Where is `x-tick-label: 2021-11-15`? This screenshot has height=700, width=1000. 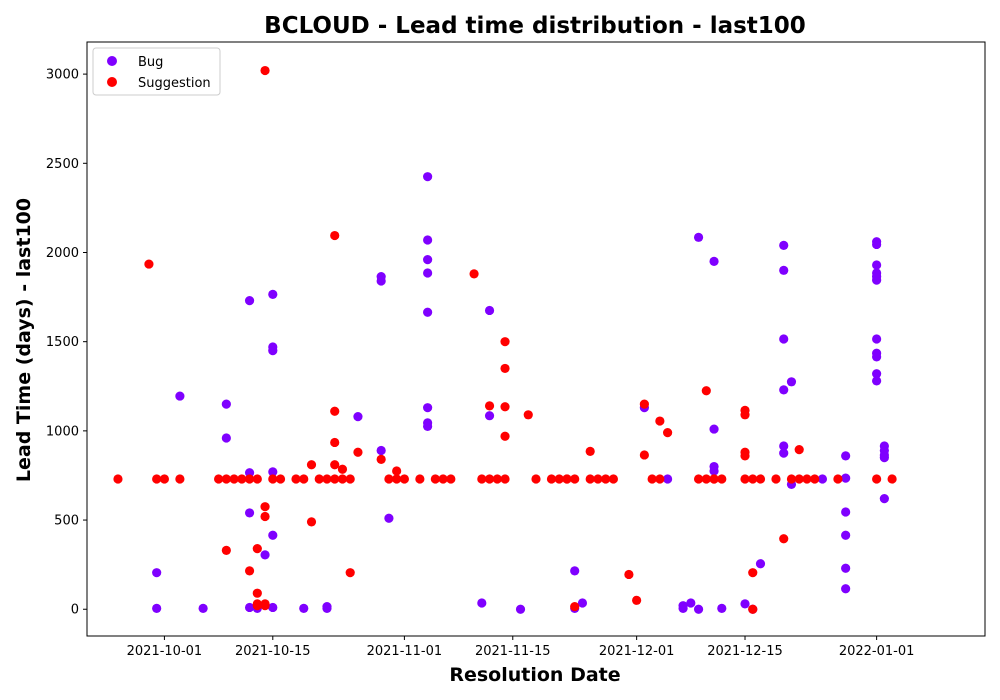 x-tick-label: 2021-11-15 is located at coordinates (513, 651).